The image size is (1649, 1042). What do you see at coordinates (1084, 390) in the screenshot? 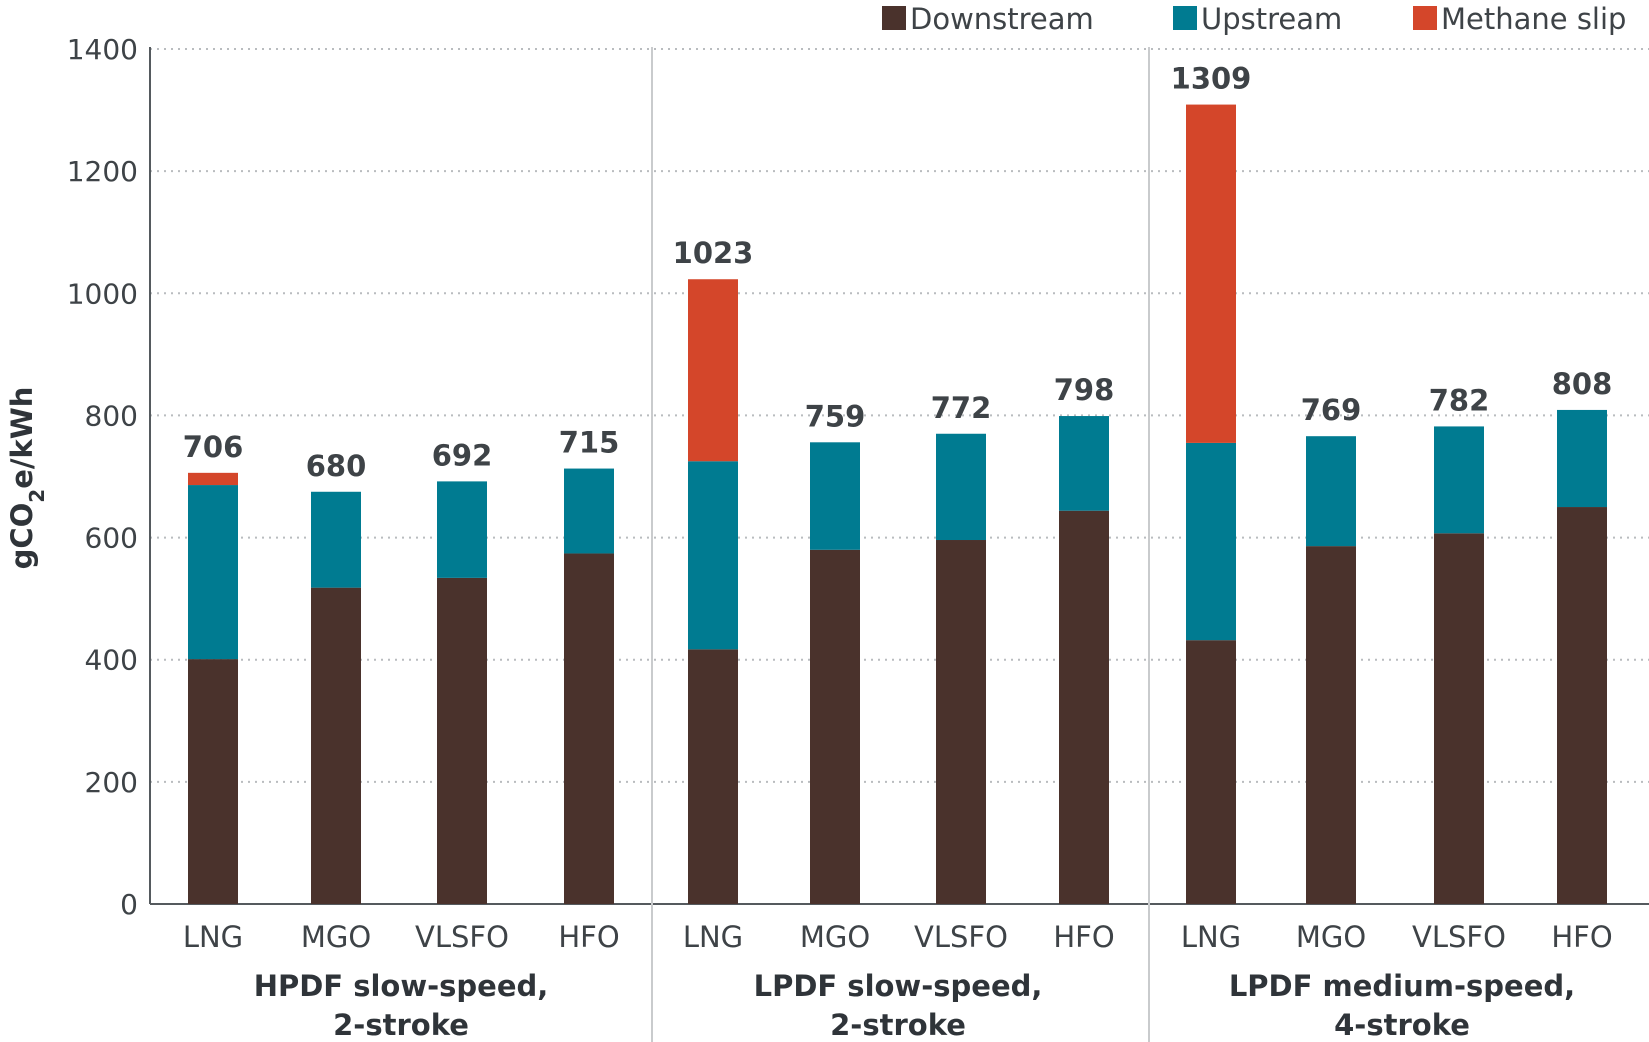
I see `total-label: 798` at bounding box center [1084, 390].